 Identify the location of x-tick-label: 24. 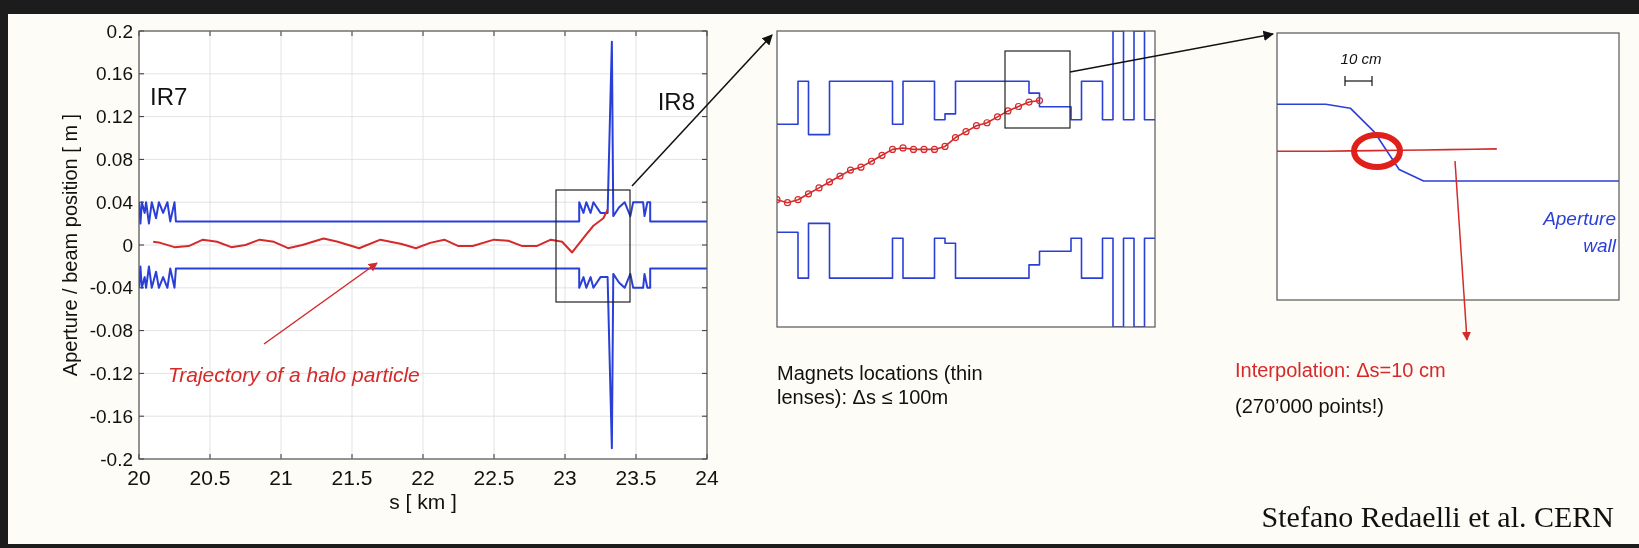
(707, 477).